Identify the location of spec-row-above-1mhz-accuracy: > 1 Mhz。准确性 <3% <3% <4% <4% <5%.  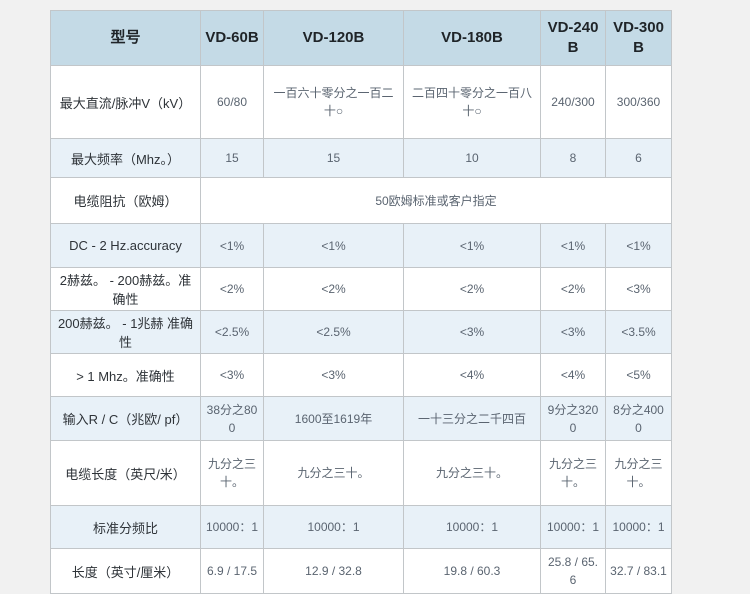
(361, 375).